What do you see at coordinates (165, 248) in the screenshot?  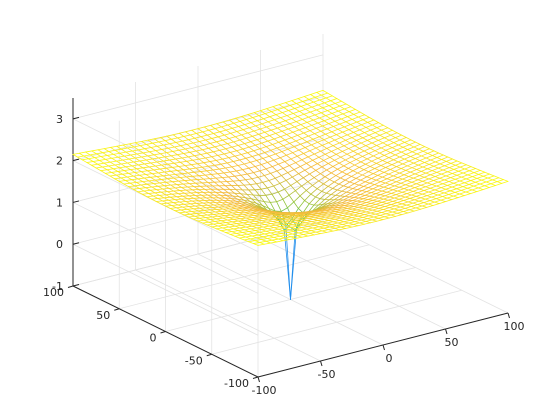 I see `wall-grid-line-horizontal` at bounding box center [165, 248].